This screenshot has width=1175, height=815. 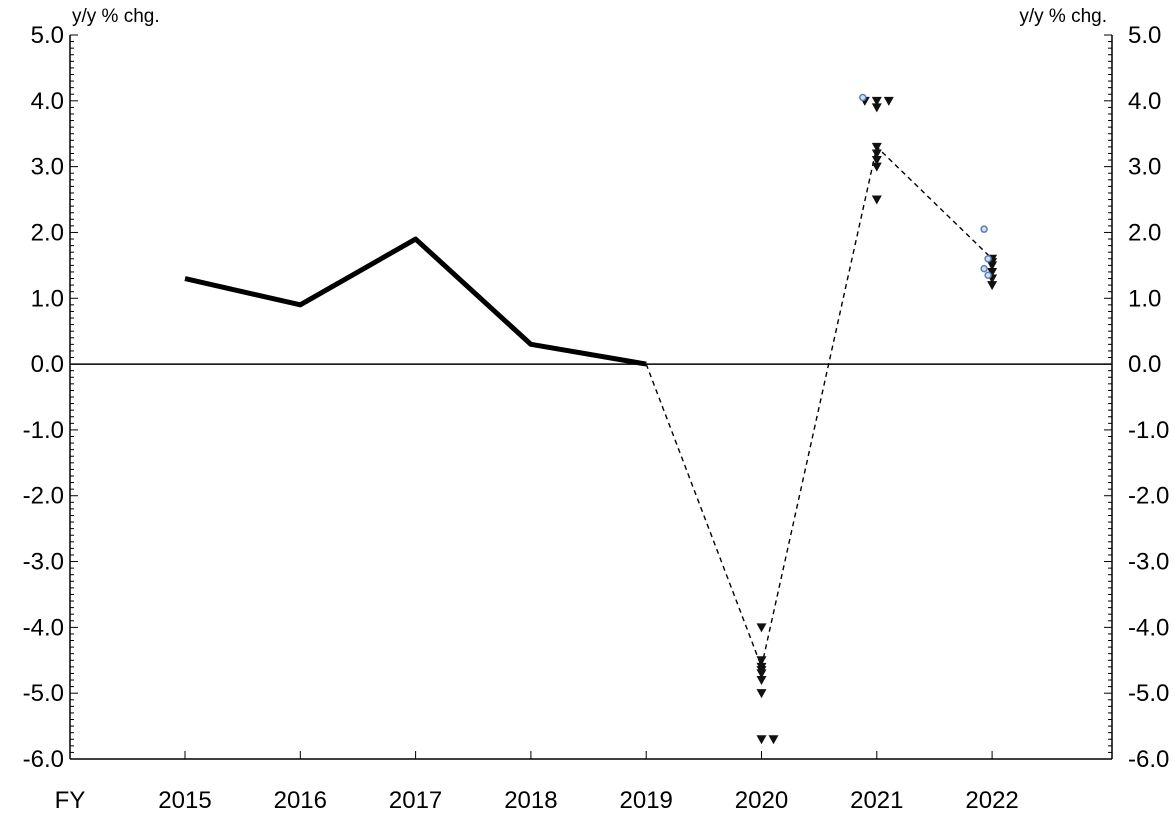 I want to click on x-tick-label: 2019, so click(x=646, y=800).